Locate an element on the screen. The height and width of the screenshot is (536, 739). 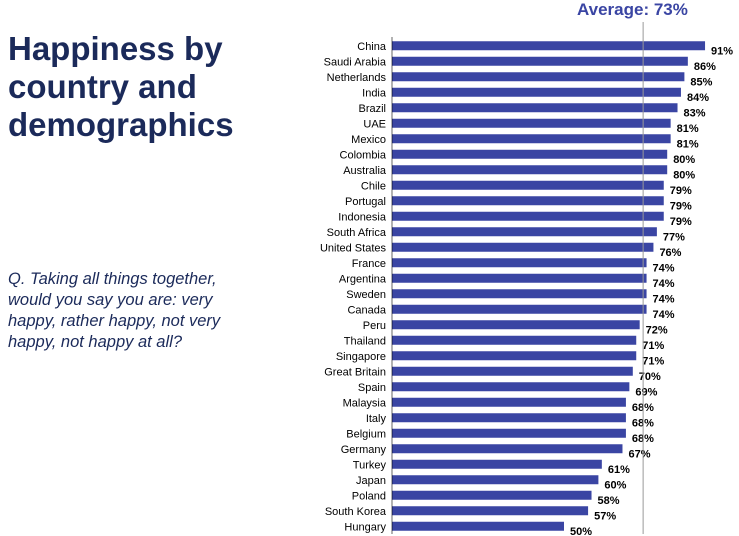
category-label: Italy is located at coordinates (376, 419).